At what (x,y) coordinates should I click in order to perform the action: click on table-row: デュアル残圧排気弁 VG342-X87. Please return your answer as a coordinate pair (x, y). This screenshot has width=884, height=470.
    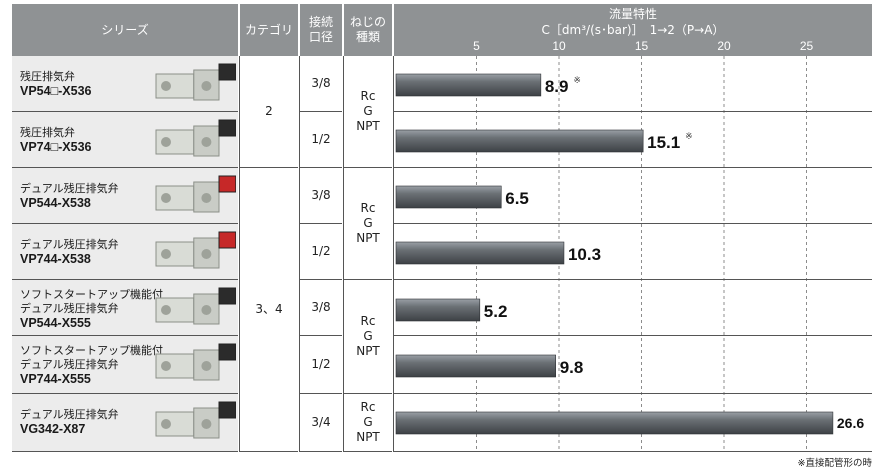
    Looking at the image, I should click on (125, 423).